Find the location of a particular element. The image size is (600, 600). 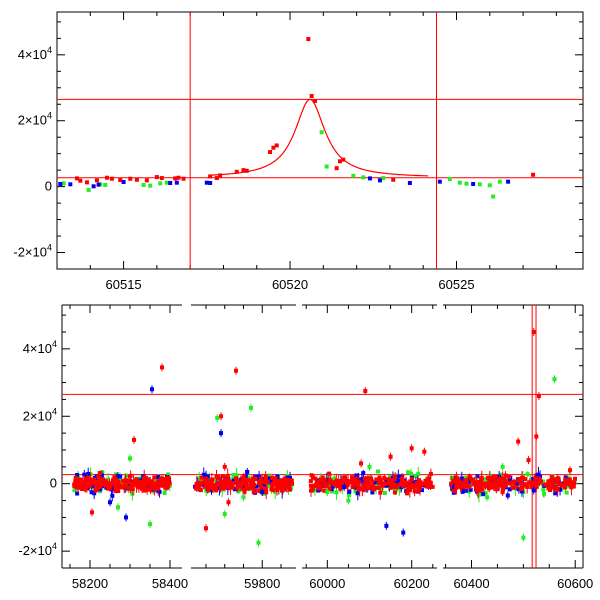

y-tick-label: 4×10⁴ is located at coordinates (40, 347).